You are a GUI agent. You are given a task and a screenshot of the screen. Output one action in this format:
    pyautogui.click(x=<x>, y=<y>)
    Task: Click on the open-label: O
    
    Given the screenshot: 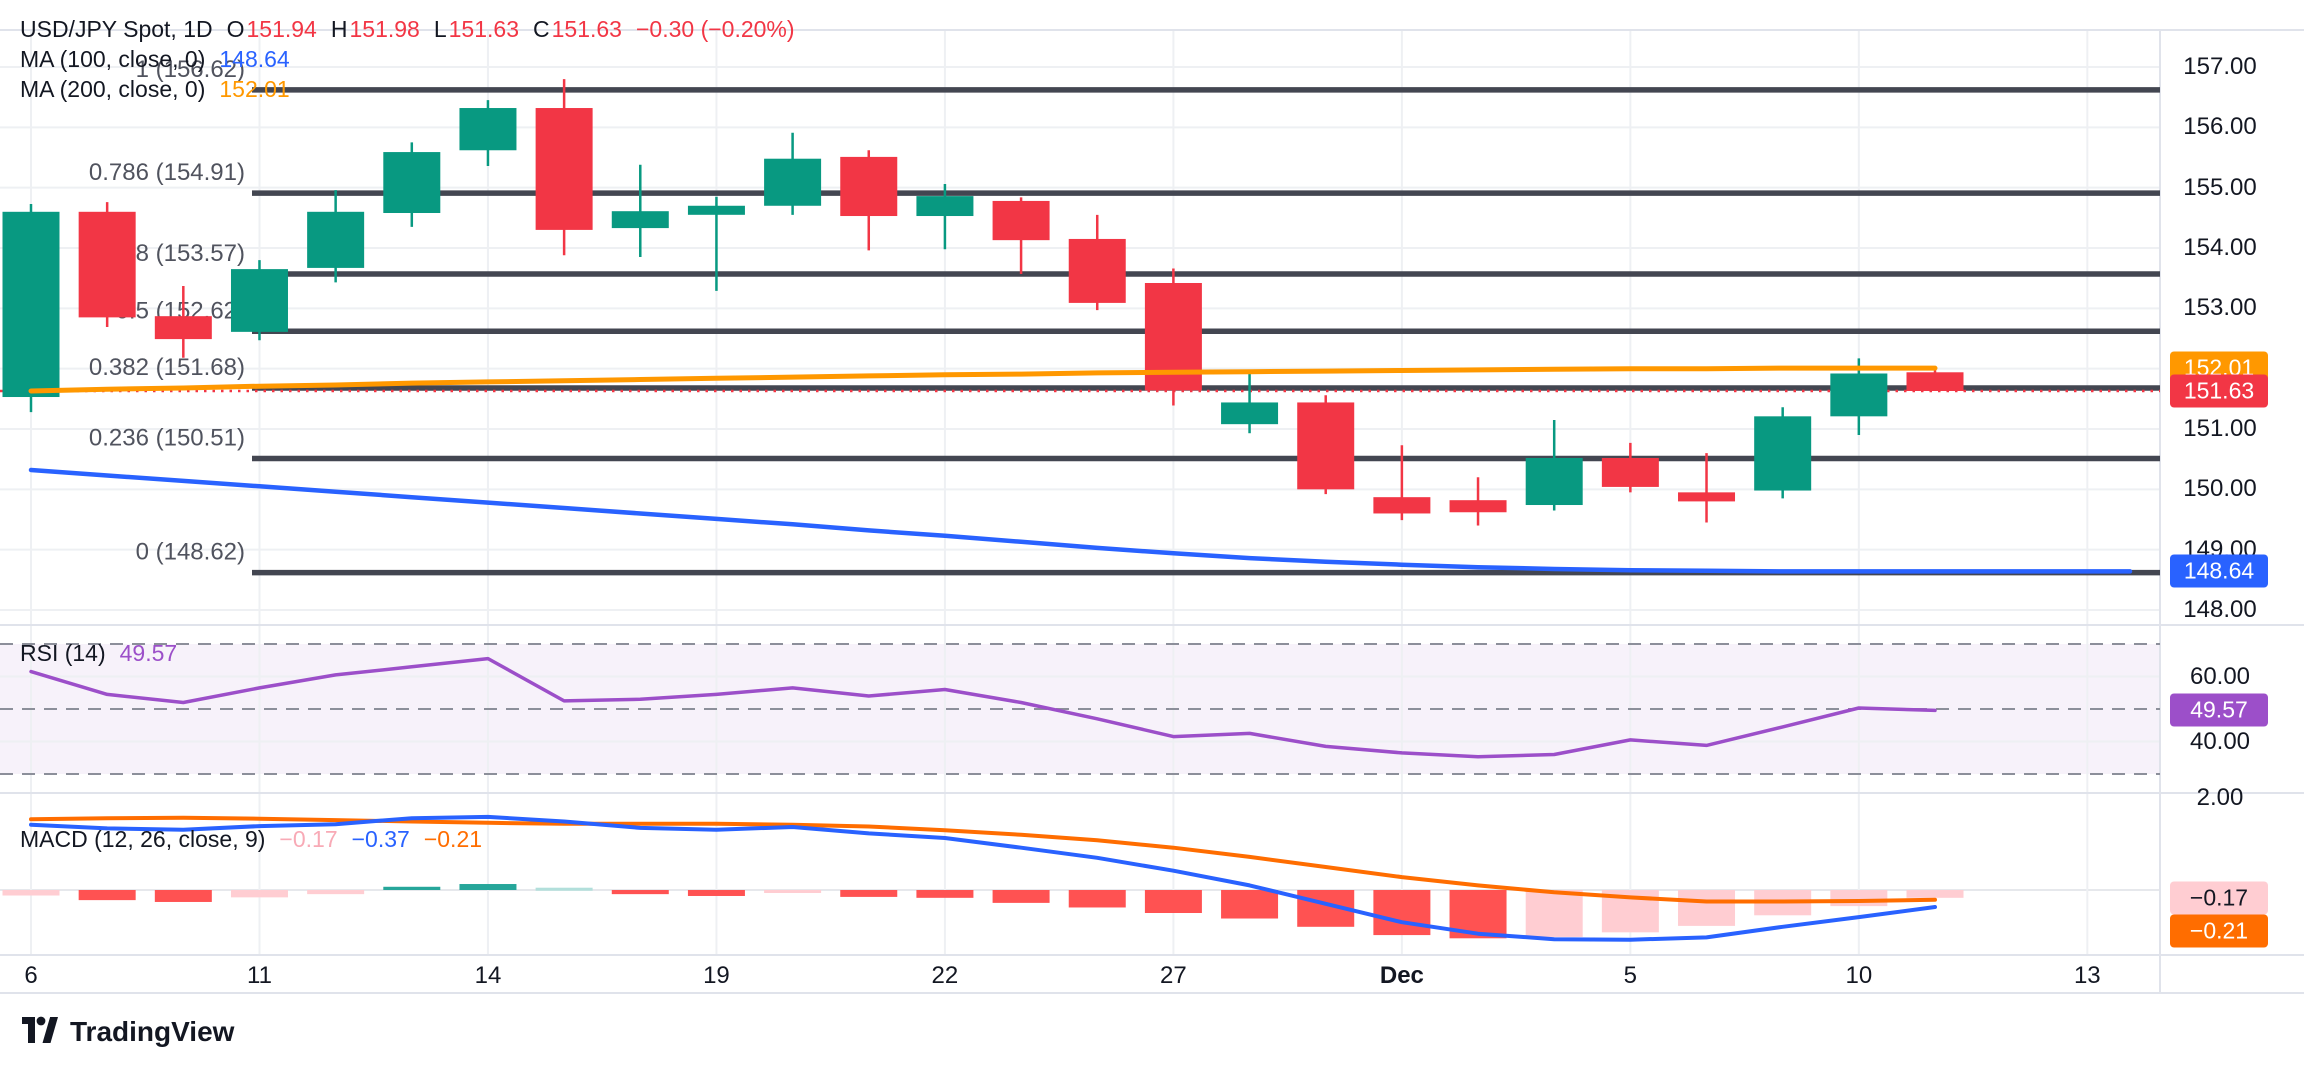 What is the action you would take?
    pyautogui.click(x=235, y=29)
    